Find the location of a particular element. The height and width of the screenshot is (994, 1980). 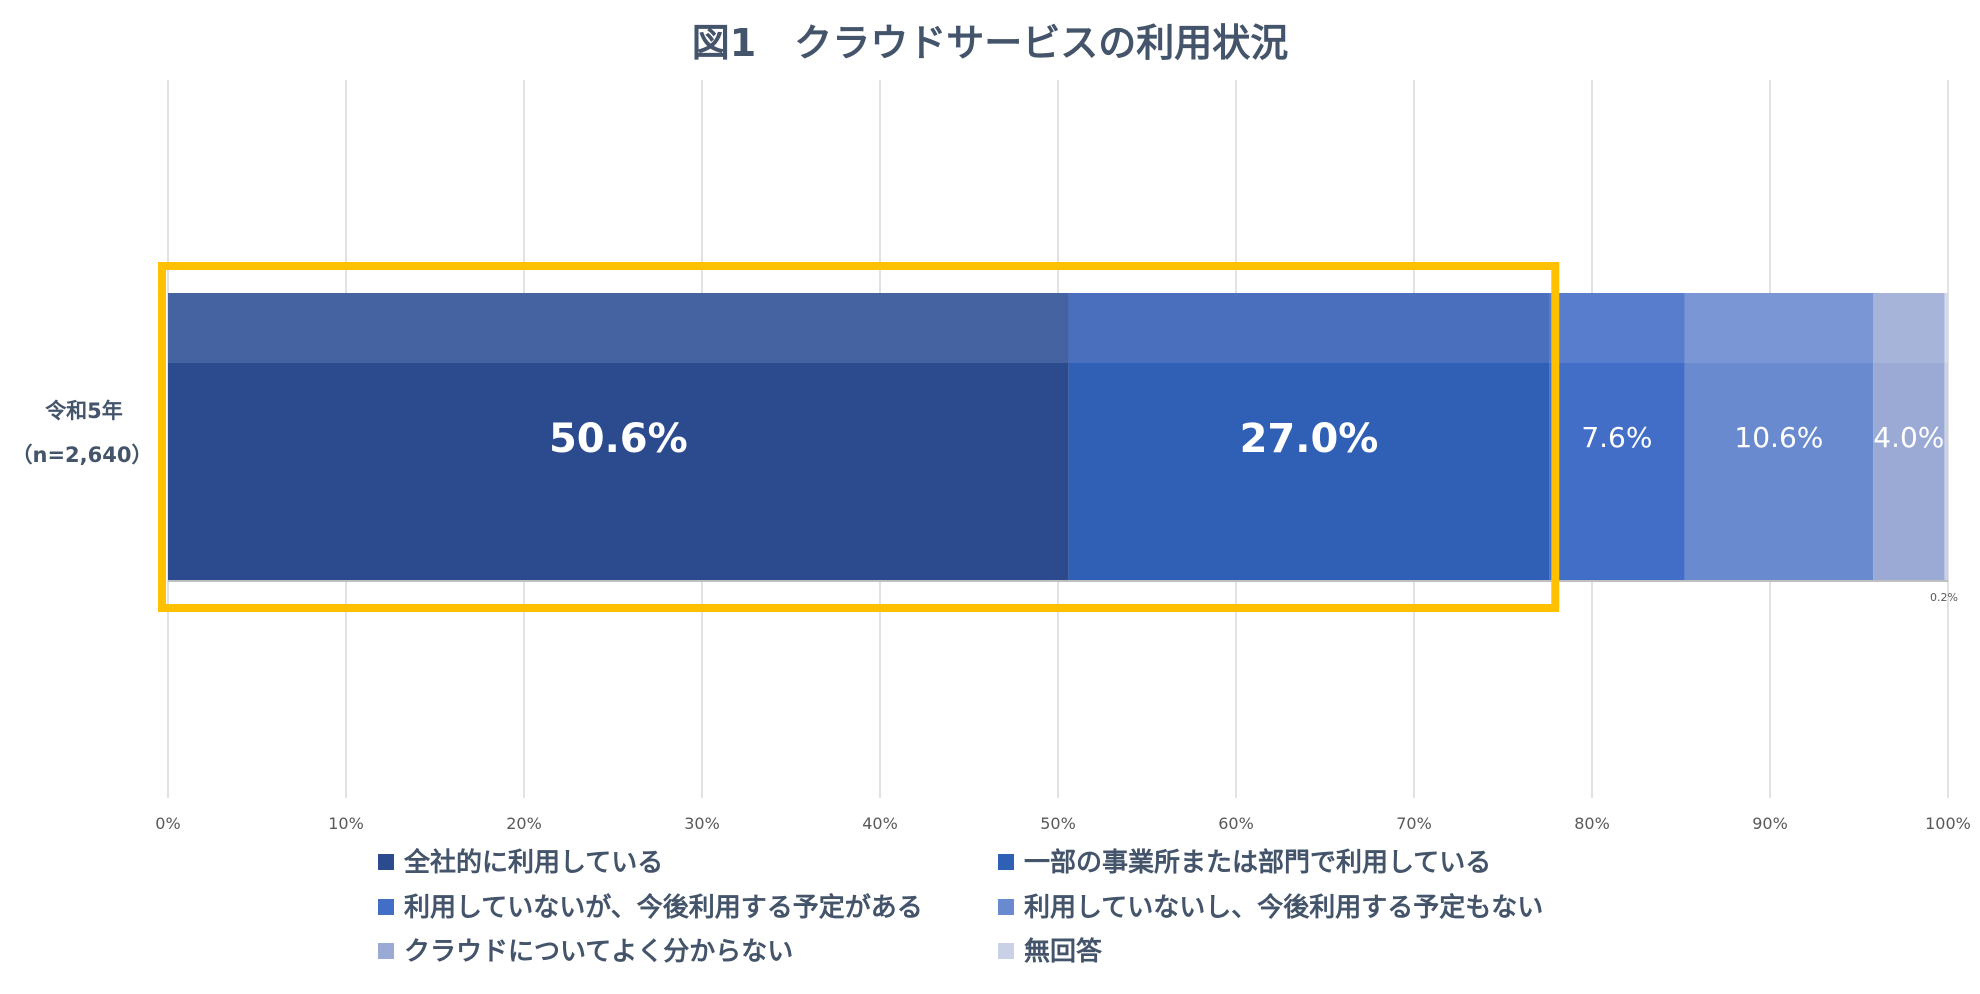

x-tick-label: 100% is located at coordinates (1948, 823).